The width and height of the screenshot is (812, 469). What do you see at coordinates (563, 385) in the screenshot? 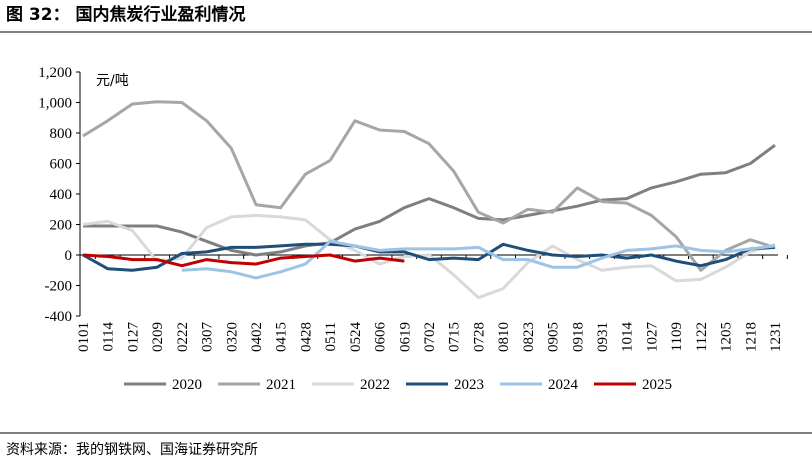
I see `legend-label: 2024` at bounding box center [563, 385].